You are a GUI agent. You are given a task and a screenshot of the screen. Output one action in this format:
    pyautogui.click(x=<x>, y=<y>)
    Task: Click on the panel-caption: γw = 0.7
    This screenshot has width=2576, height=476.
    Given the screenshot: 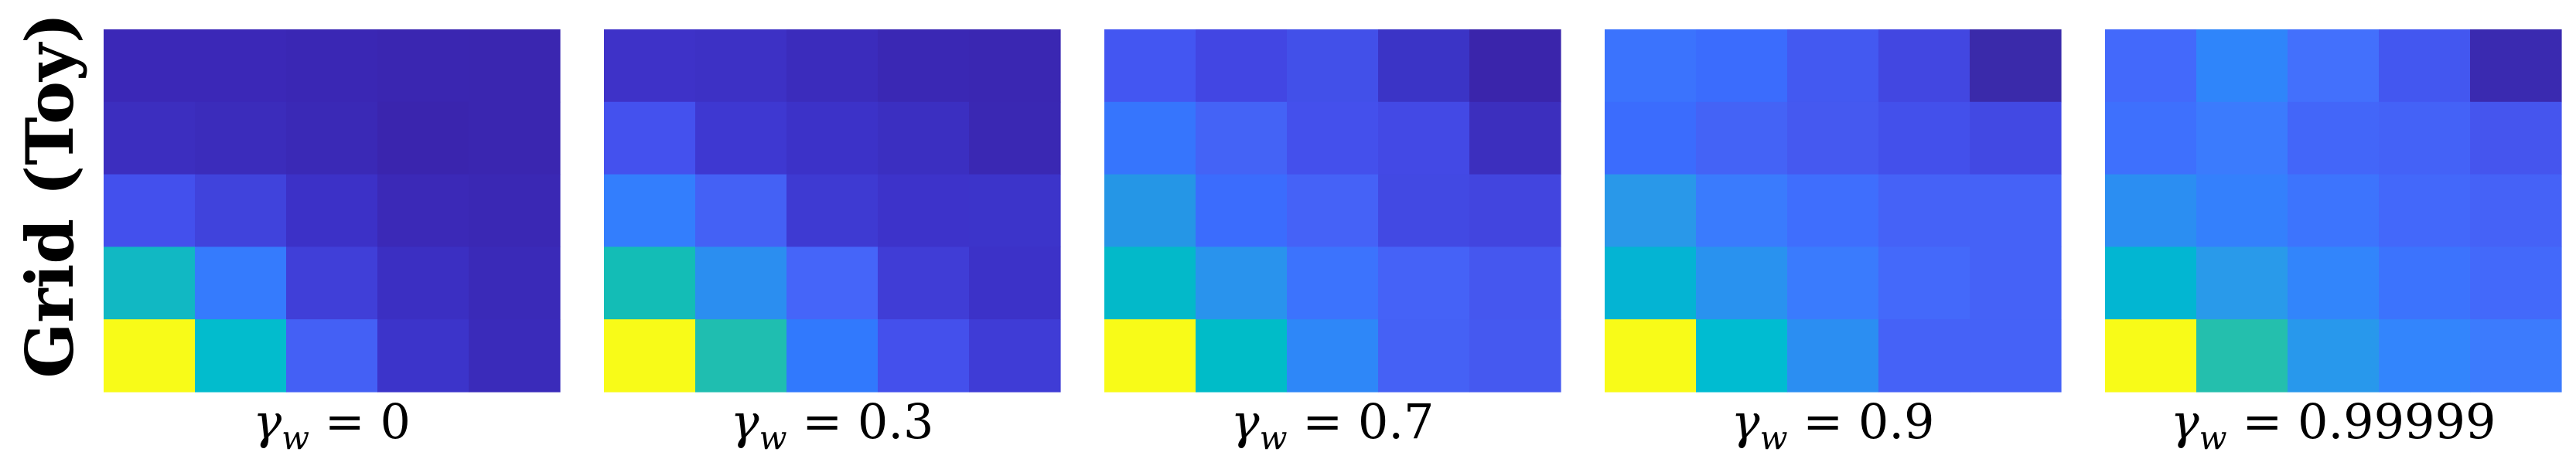 What is the action you would take?
    pyautogui.click(x=1333, y=425)
    